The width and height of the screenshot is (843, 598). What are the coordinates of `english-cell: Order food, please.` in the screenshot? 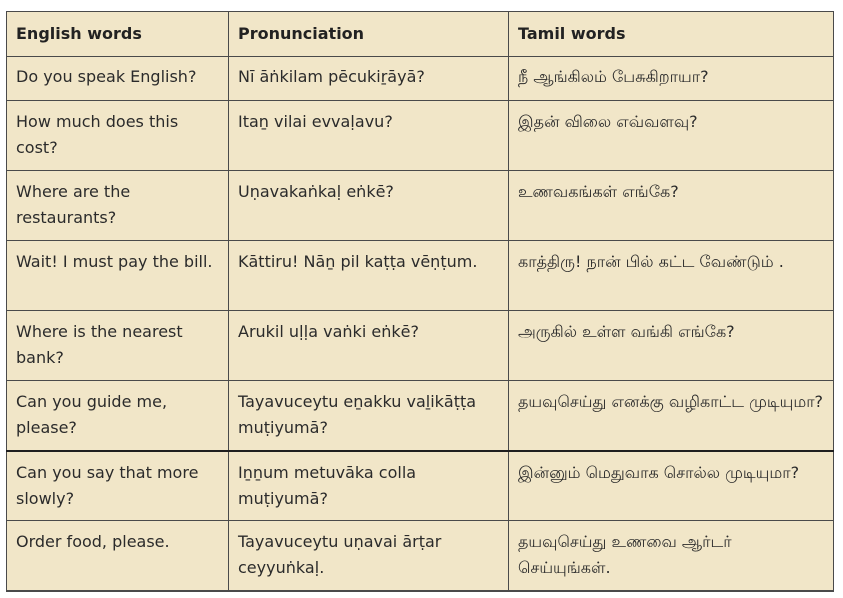 It's located at (117, 556).